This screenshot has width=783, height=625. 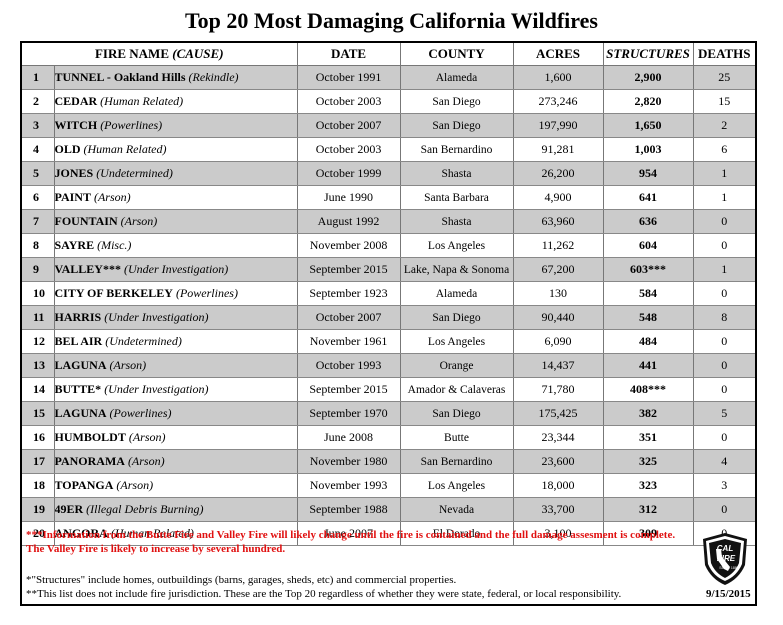 I want to click on row-fire-name: LAGUNA (Arson), so click(x=176, y=365).